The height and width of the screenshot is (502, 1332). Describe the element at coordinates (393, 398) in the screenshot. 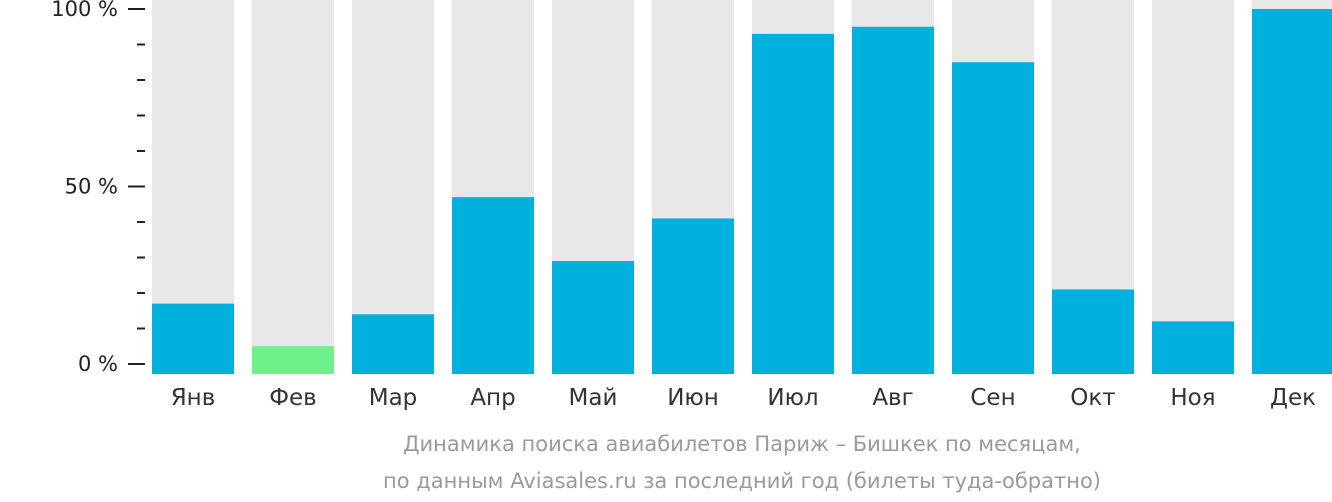

I see `x-tick-label: Мар` at that location.